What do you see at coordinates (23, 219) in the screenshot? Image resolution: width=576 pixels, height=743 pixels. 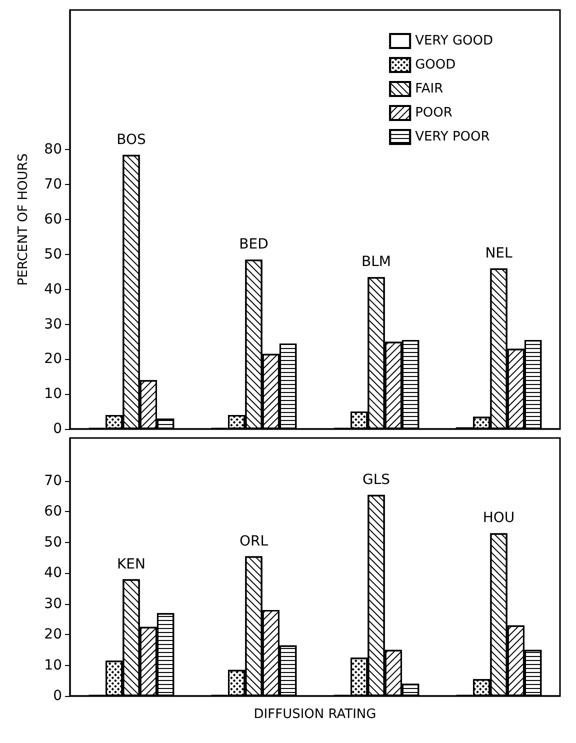 I see `y-axis-title: PERCENT OF HOURS` at bounding box center [23, 219].